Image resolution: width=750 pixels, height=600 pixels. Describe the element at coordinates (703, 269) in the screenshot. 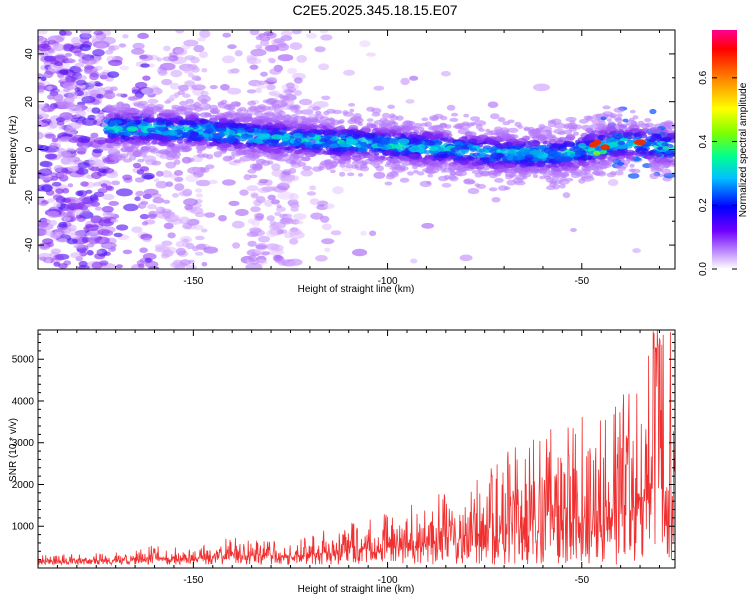

I see `colorbar-tick-label: 0.0` at that location.